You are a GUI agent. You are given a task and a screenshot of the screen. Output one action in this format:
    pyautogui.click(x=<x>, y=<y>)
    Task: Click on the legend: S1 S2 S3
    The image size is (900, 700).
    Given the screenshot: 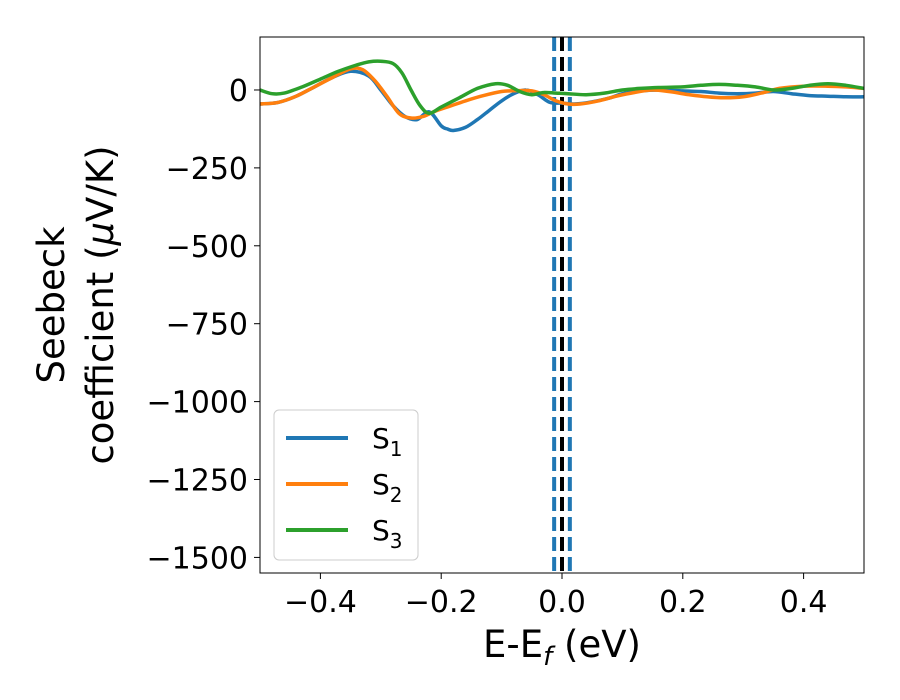 What is the action you would take?
    pyautogui.click(x=346, y=485)
    